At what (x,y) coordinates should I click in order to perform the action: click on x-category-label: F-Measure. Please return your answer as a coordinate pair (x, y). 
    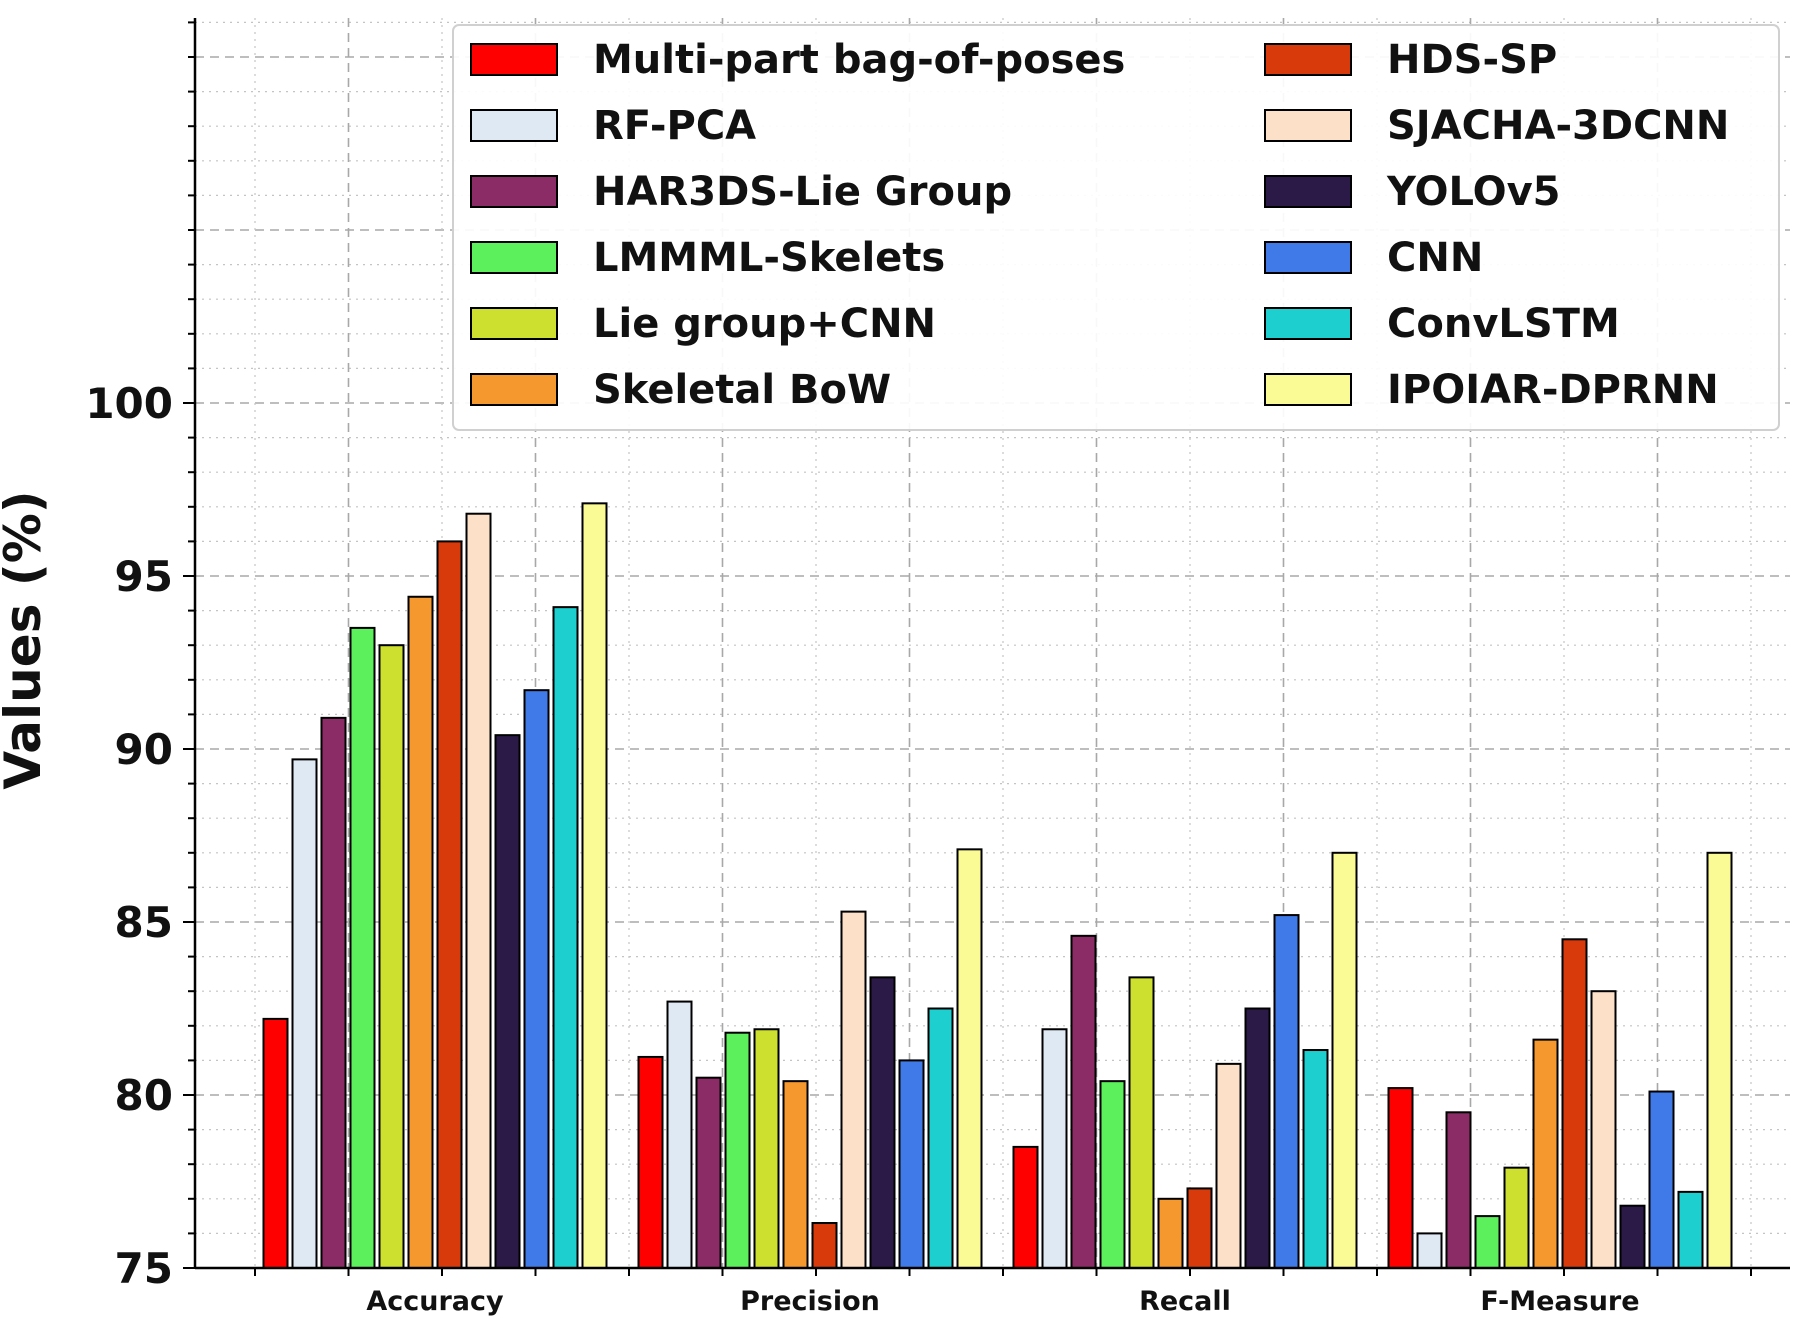
    Looking at the image, I should click on (1559, 1301).